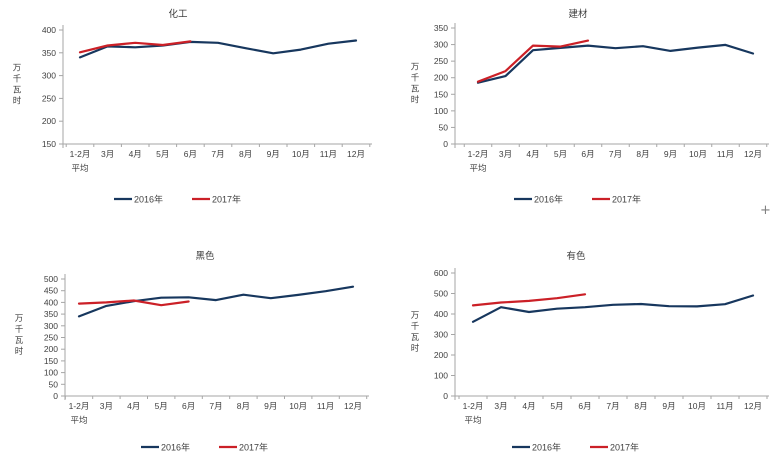 The image size is (777, 462). I want to click on chart-title: 有色, so click(576, 256).